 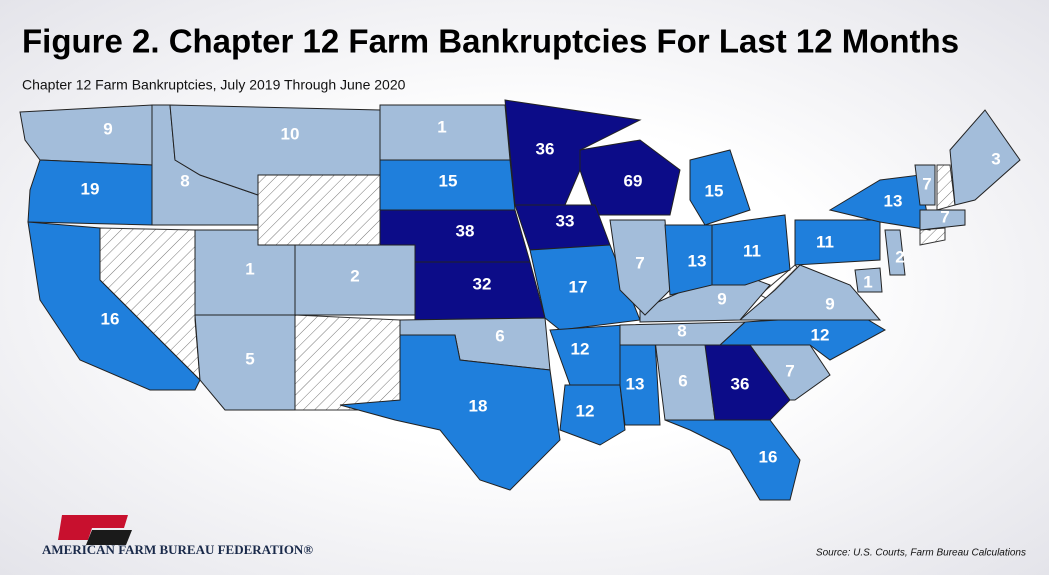 What do you see at coordinates (90, 188) in the screenshot?
I see `state-value: 19` at bounding box center [90, 188].